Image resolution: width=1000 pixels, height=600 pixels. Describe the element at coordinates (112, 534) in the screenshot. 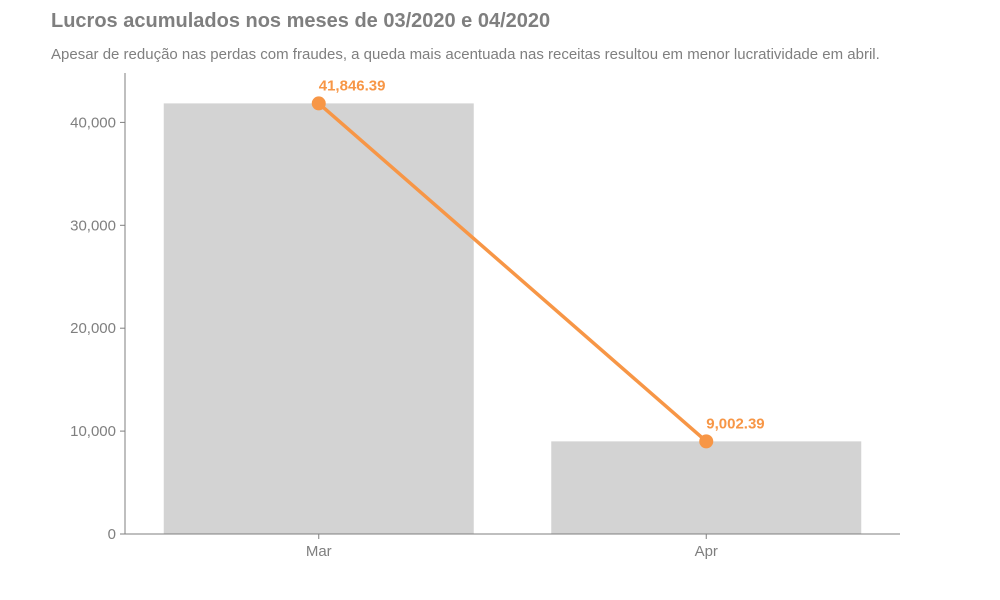

I see `y-tick-label: 0` at that location.